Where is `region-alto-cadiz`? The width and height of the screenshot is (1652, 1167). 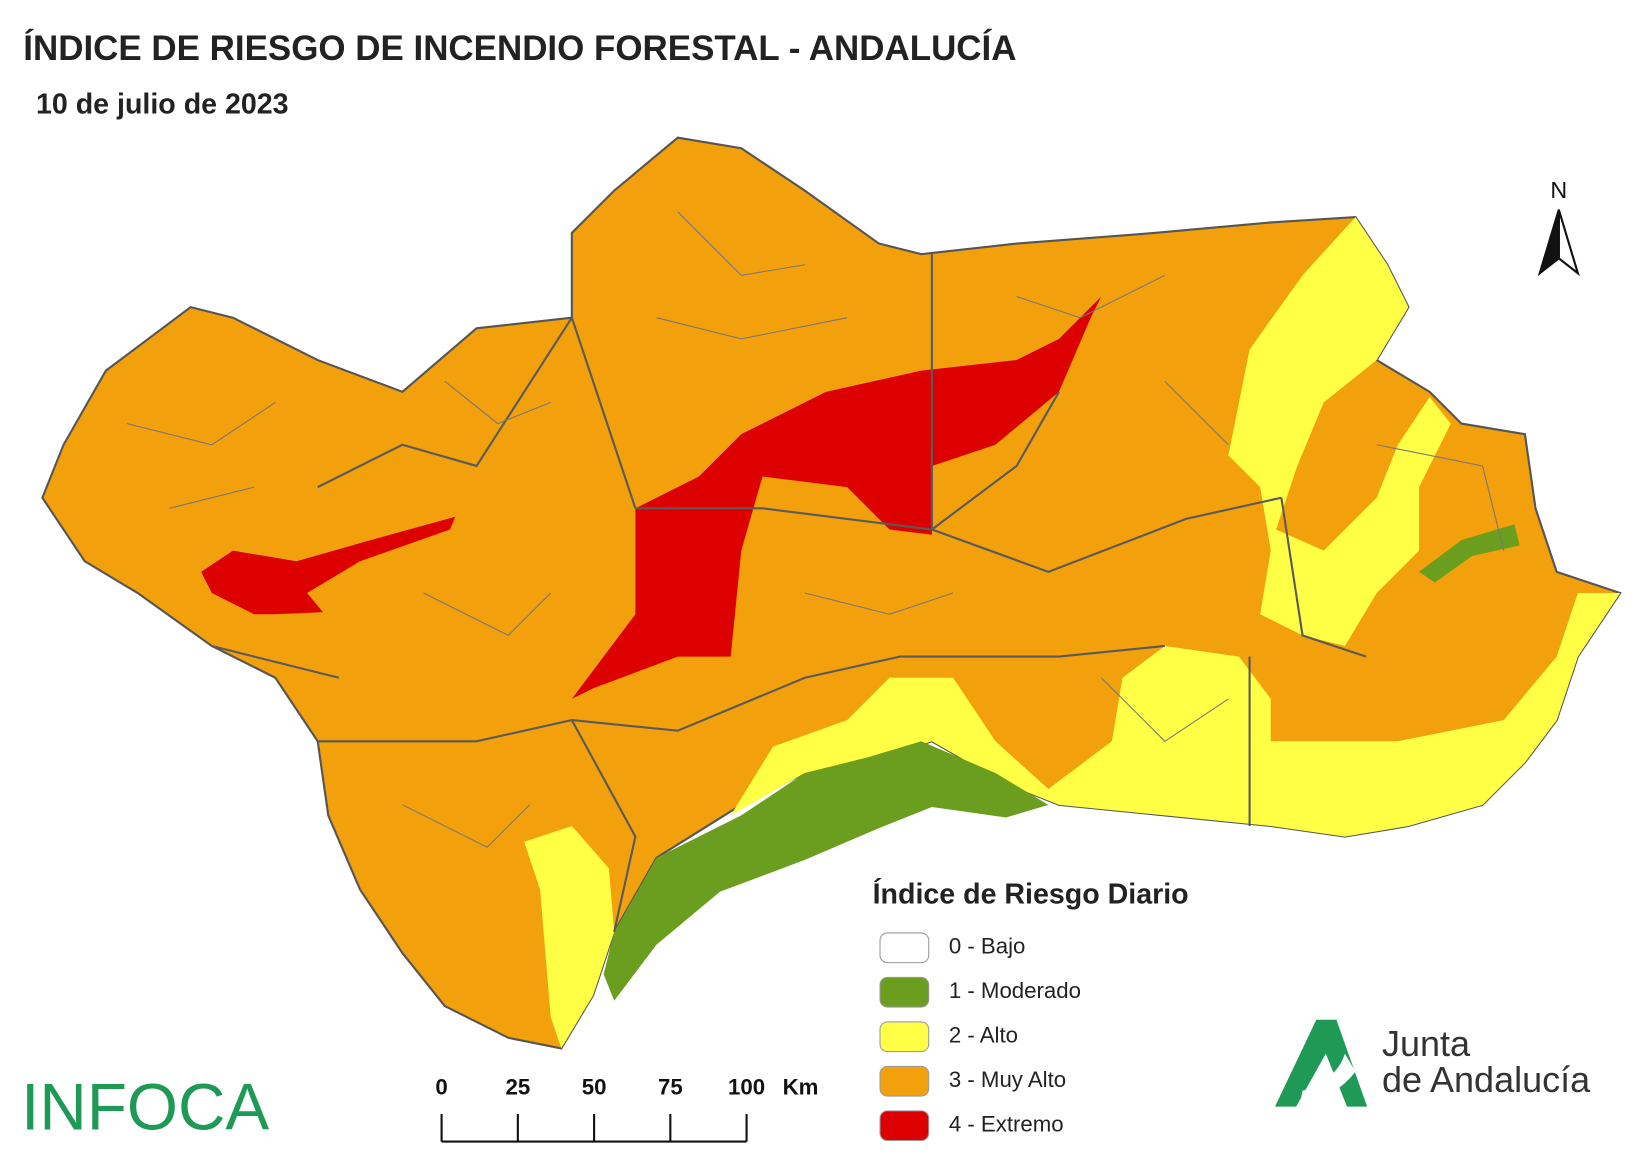 region-alto-cadiz is located at coordinates (569, 937).